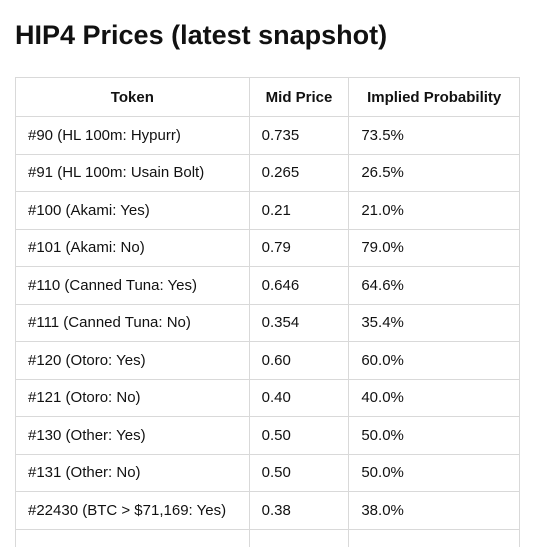 Image resolution: width=535 pixels, height=547 pixels. I want to click on table-row: #100 (Akami: Yes) 0.21 21.0%, so click(267, 210).